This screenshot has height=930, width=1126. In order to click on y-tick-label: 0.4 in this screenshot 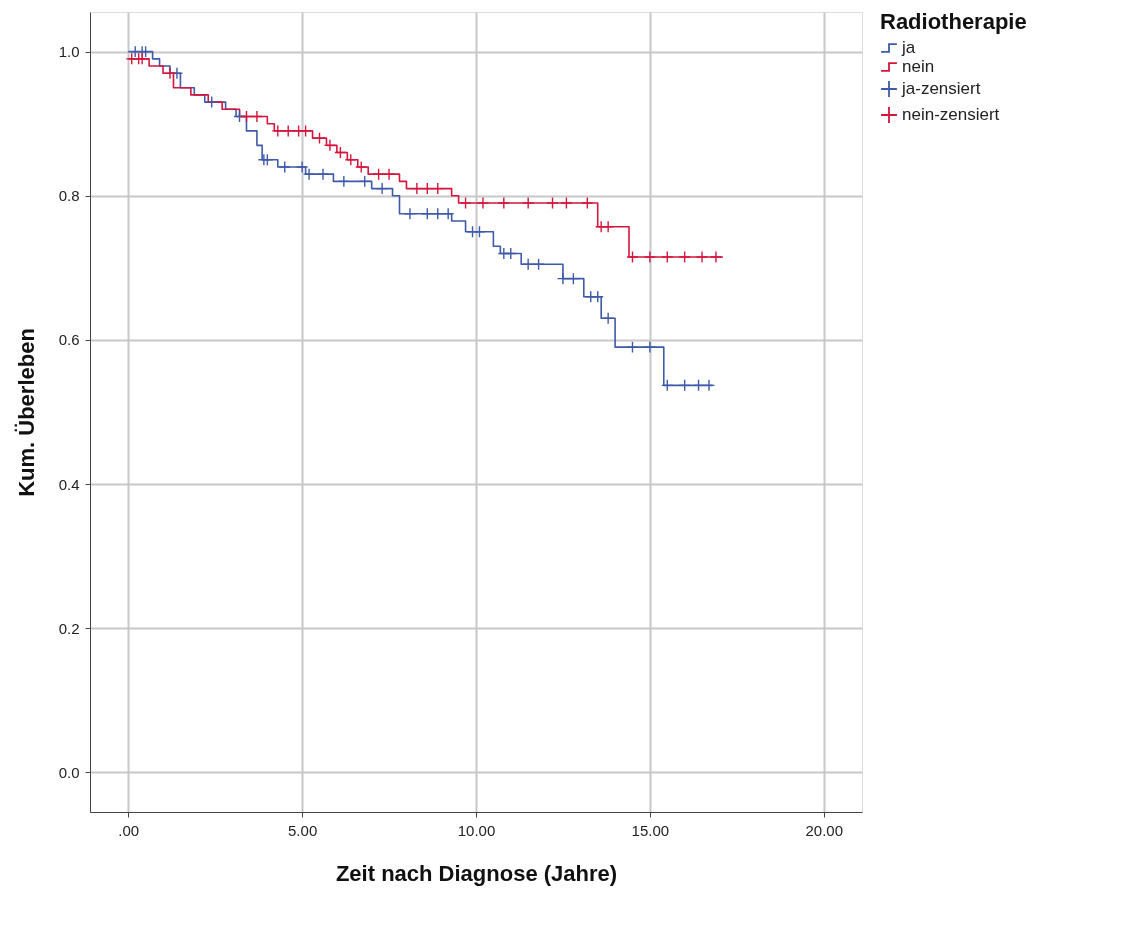, I will do `click(69, 484)`.